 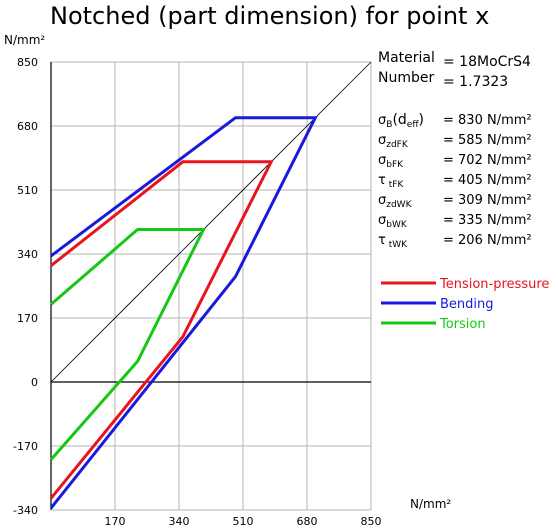 I want to click on material-block: Material = 18MoCrS4 Number = 1.7323, so click(x=454, y=70).